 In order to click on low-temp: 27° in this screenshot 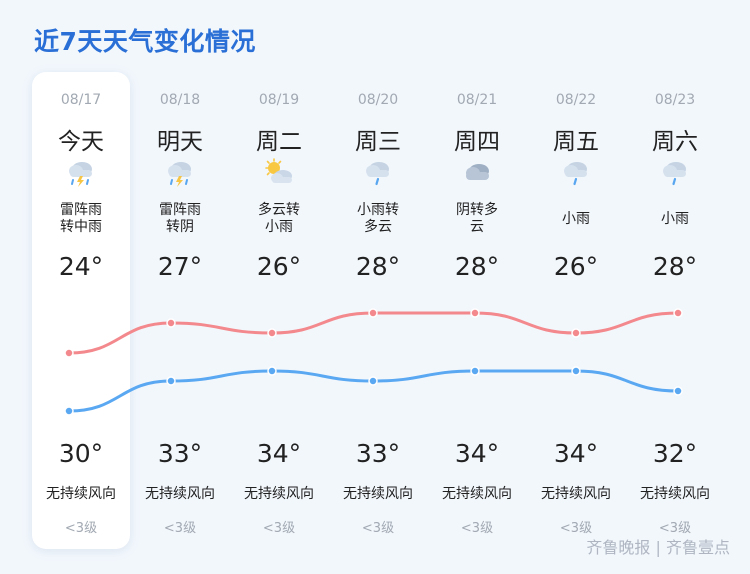, I will do `click(180, 266)`.